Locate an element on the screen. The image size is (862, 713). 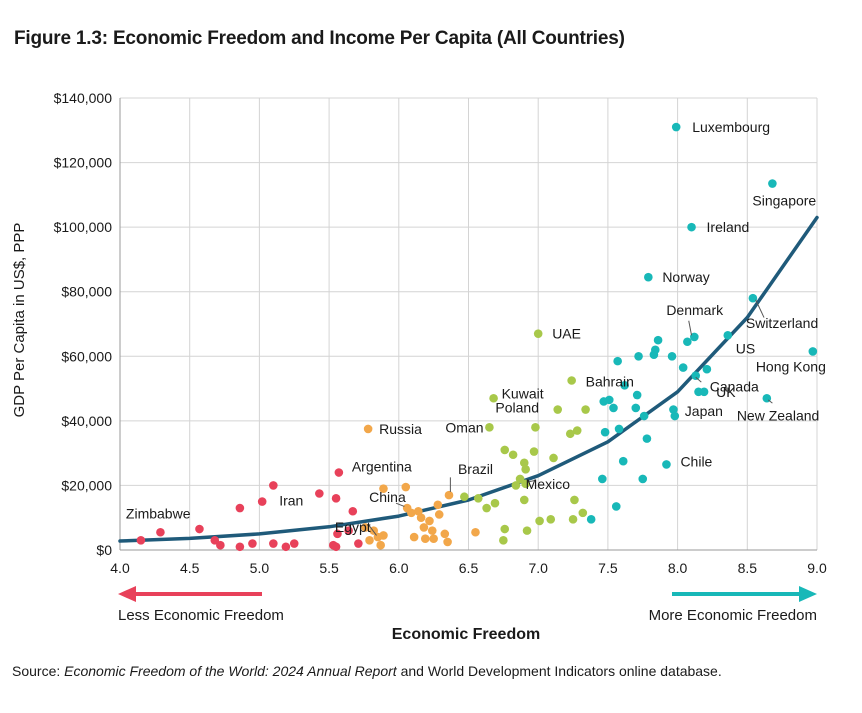
y-tick-label: $60,000 is located at coordinates (86, 356).